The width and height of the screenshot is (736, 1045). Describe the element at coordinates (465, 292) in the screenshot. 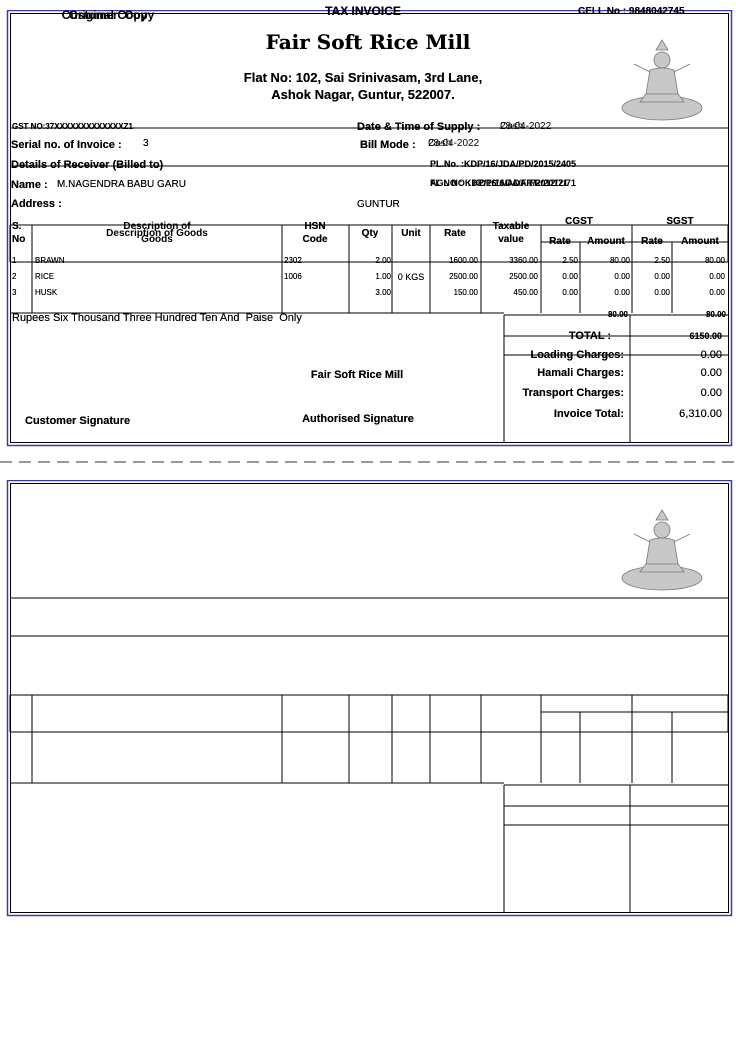

I see `table-cell: 150.00` at that location.